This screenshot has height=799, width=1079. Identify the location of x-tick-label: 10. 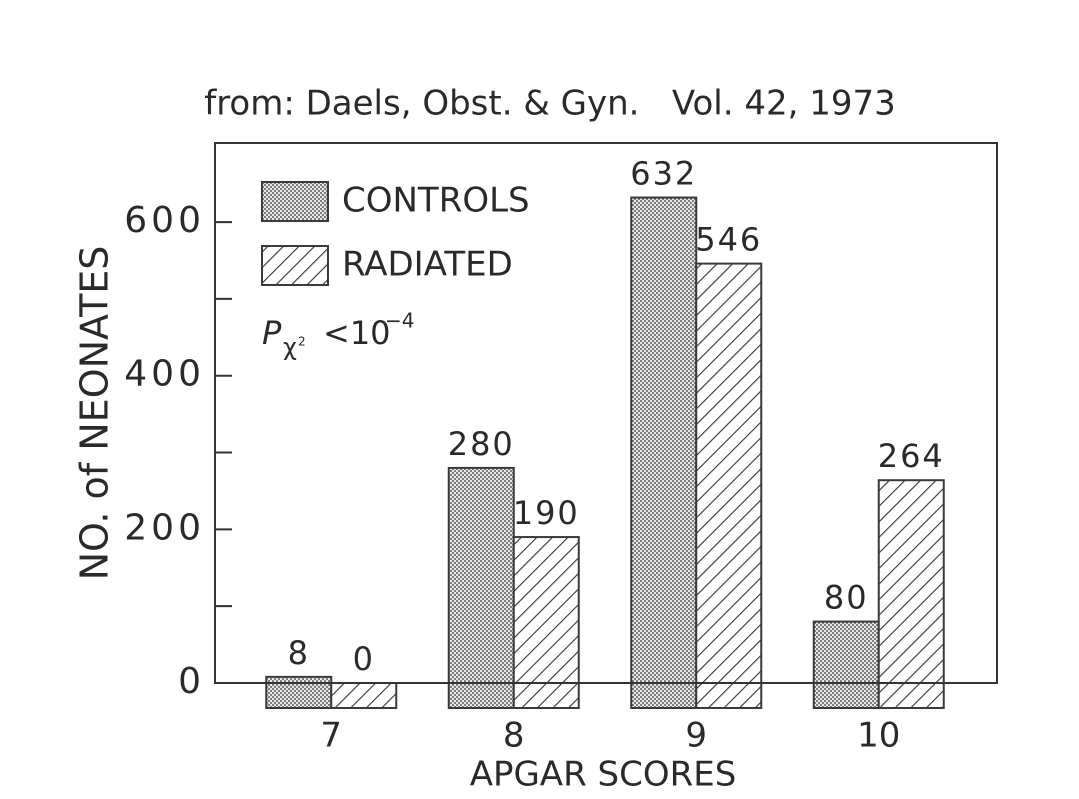
(878, 736).